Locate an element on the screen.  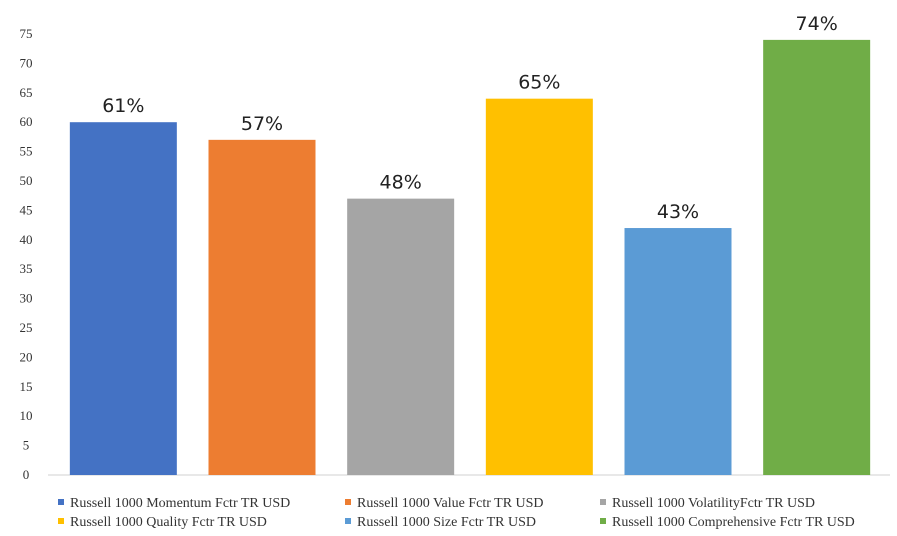
legend-item: Russell 1000 Size Fctr TR USD is located at coordinates (440, 522).